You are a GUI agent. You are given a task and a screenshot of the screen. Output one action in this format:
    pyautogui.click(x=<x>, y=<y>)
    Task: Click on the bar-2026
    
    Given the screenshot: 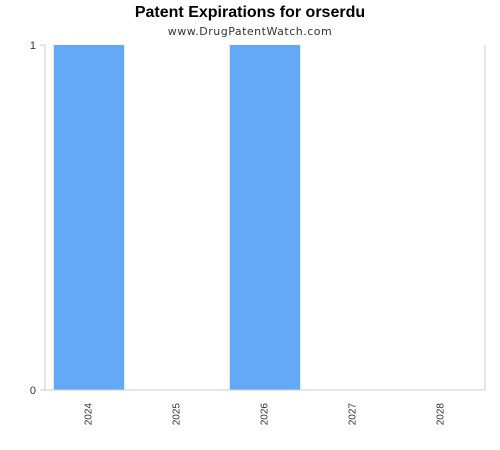 What is the action you would take?
    pyautogui.click(x=265, y=217)
    